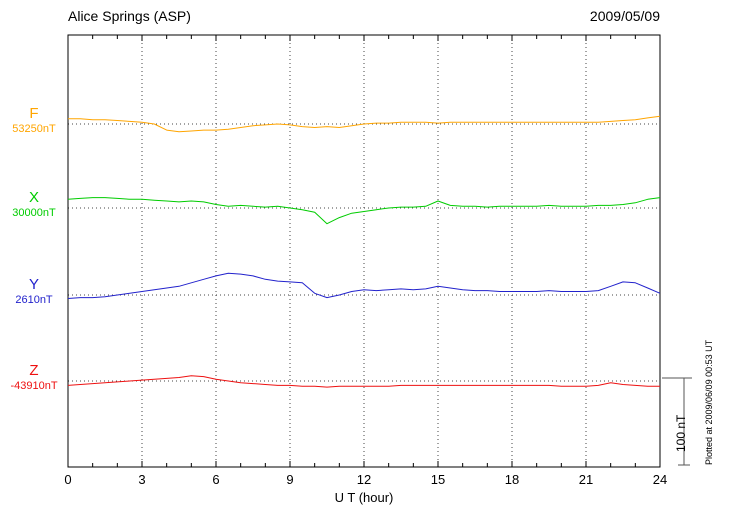  I want to click on channel-baseline-Y: 2610nT, so click(34, 300).